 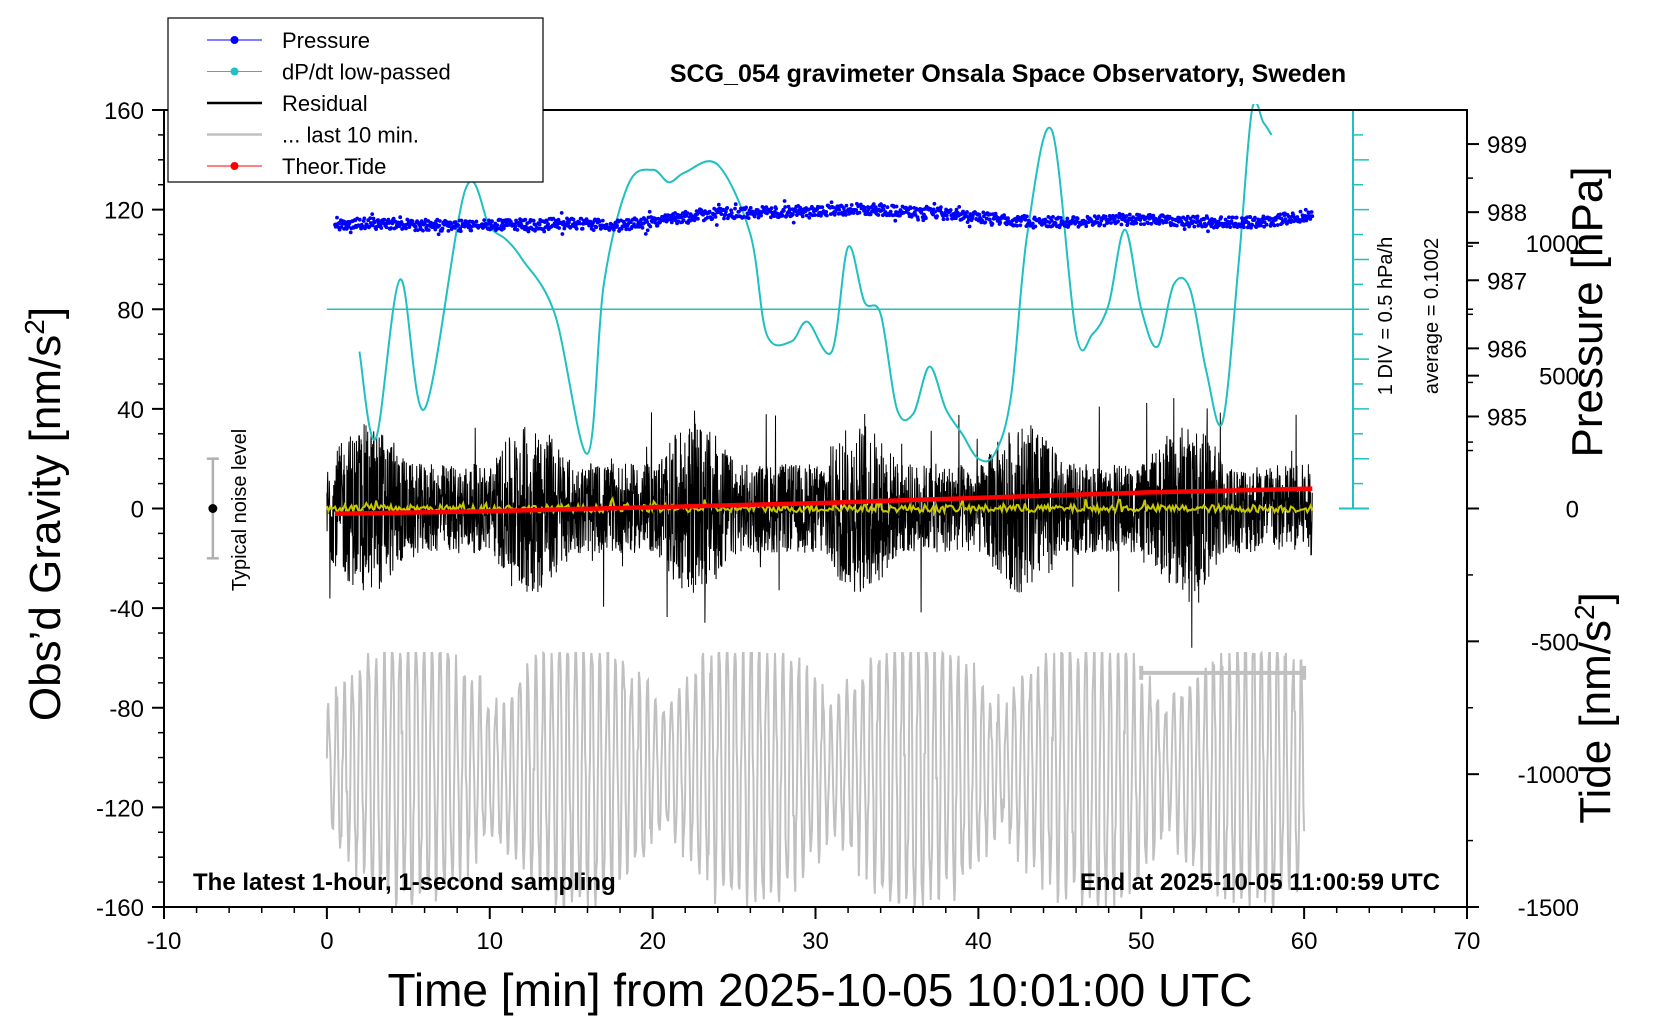 What do you see at coordinates (130, 310) in the screenshot?
I see `y-tick-label: 80` at bounding box center [130, 310].